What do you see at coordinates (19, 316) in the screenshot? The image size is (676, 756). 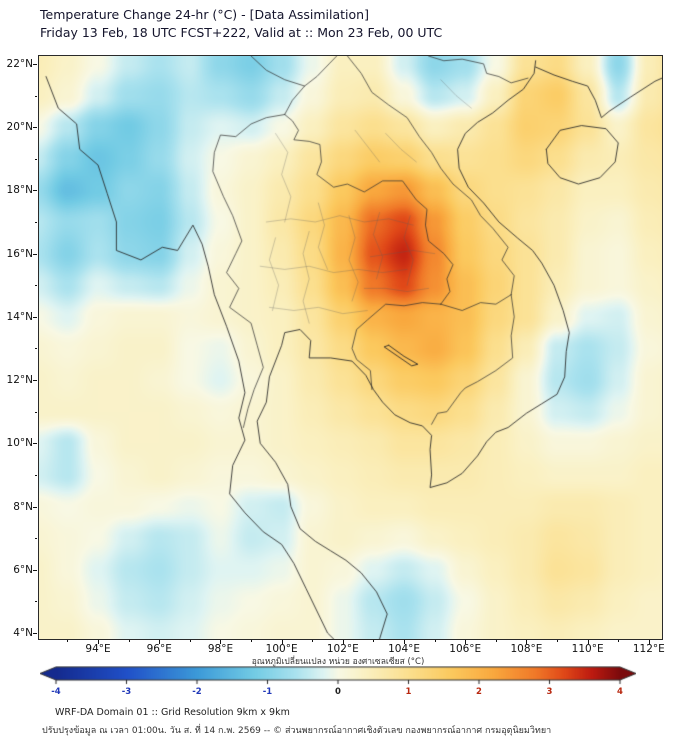 I see `y-axis-tick-label: 14°N` at bounding box center [19, 316].